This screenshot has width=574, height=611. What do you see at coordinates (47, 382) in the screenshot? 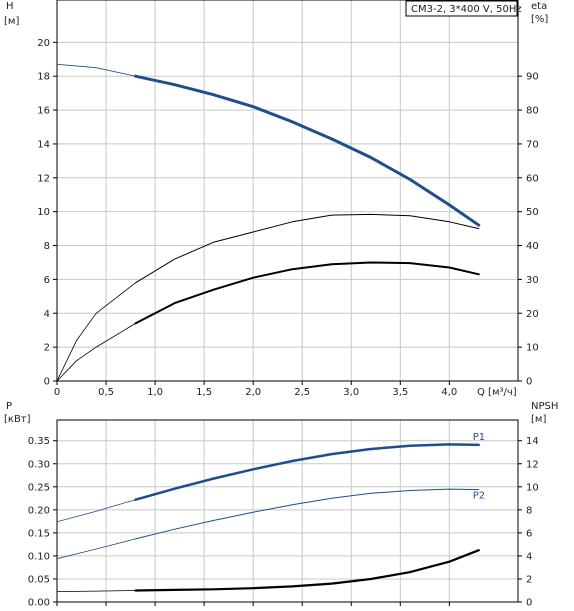
I see `y-left-tick-label: 0` at bounding box center [47, 382].